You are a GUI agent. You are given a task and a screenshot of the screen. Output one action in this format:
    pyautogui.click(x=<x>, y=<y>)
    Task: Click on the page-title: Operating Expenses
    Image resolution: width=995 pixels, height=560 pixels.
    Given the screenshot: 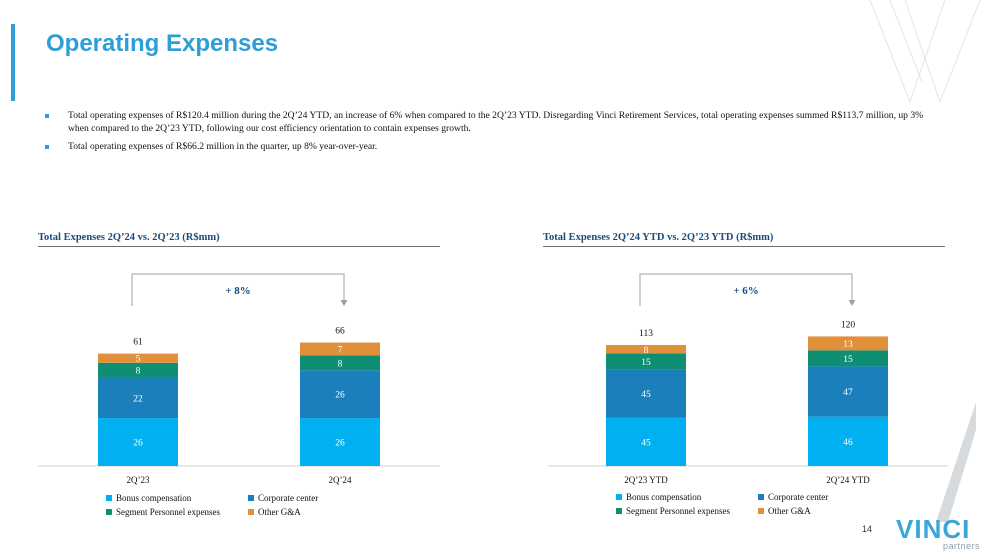 What is the action you would take?
    pyautogui.click(x=162, y=43)
    